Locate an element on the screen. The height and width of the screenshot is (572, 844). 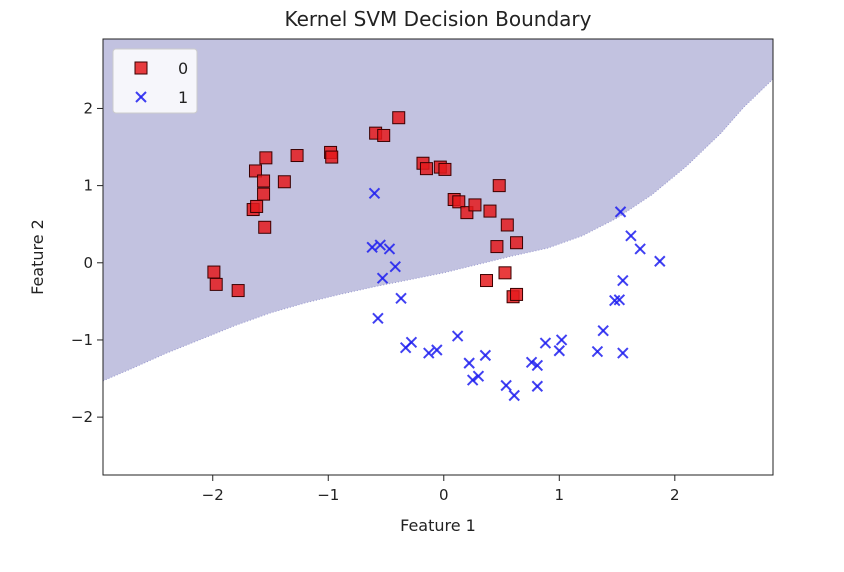
x-tick-label: 1 is located at coordinates (560, 495).